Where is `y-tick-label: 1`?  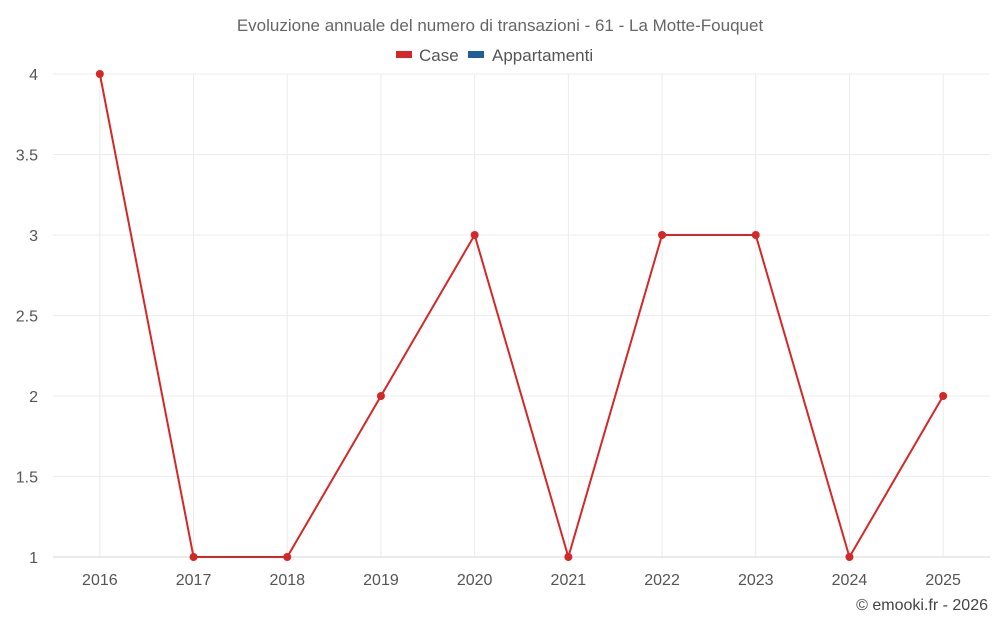
y-tick-label: 1 is located at coordinates (33, 558).